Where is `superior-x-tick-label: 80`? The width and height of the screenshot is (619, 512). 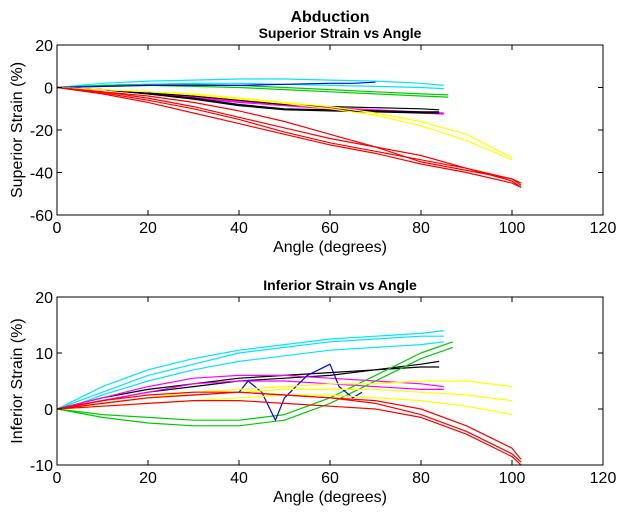 superior-x-tick-label: 80 is located at coordinates (421, 228).